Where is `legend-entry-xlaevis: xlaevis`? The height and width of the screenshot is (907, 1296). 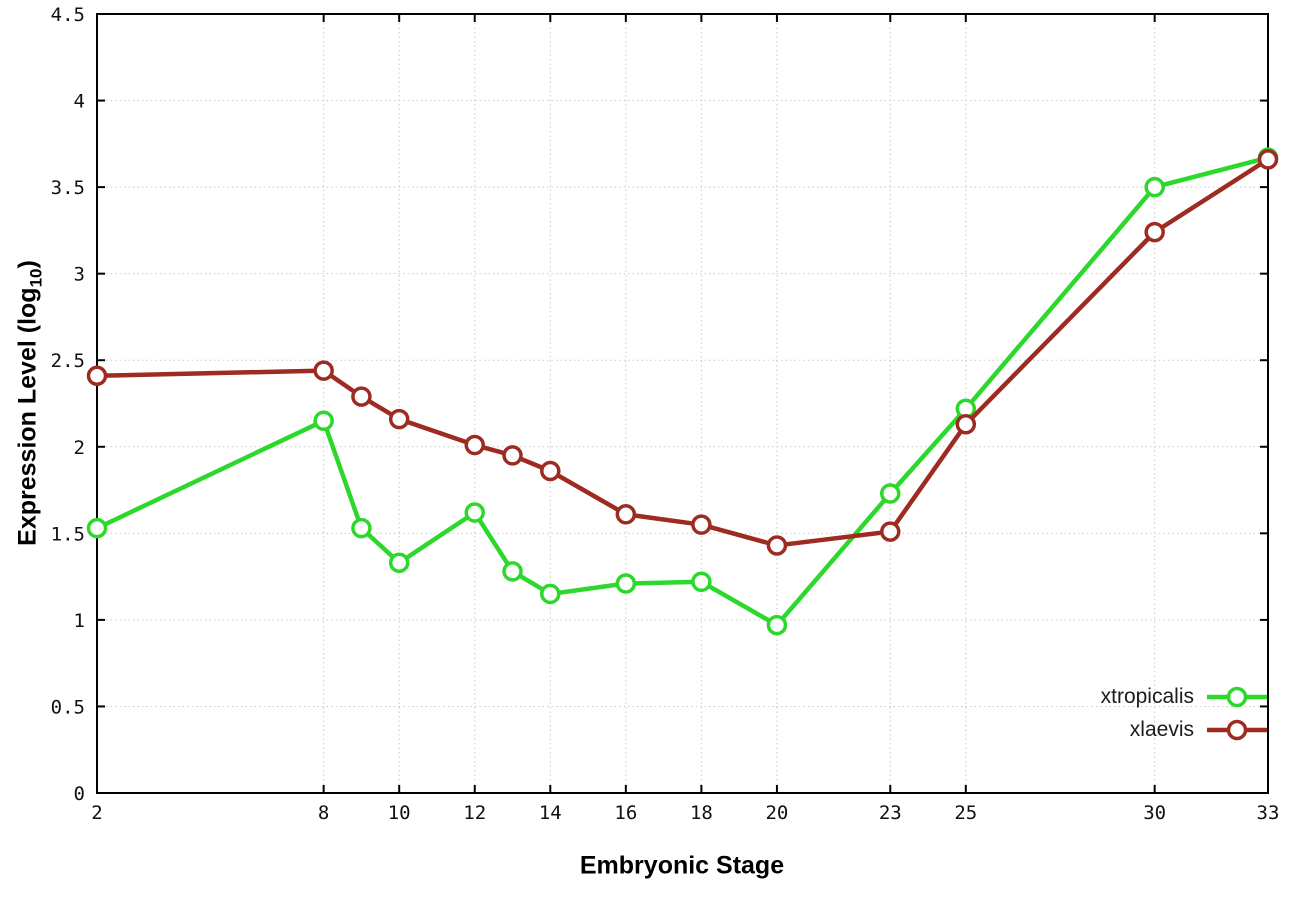
legend-entry-xlaevis: xlaevis is located at coordinates (1185, 730).